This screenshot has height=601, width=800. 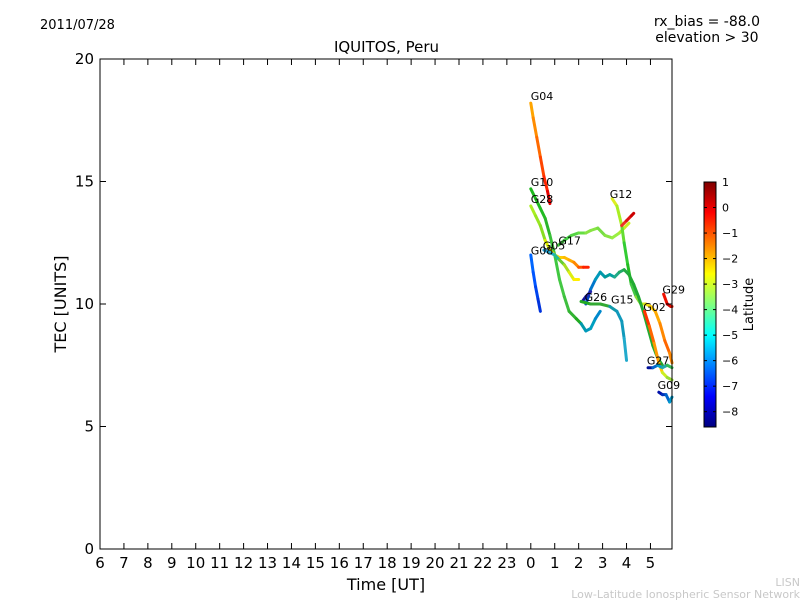 I want to click on x-tick-label: 19, so click(x=411, y=563).